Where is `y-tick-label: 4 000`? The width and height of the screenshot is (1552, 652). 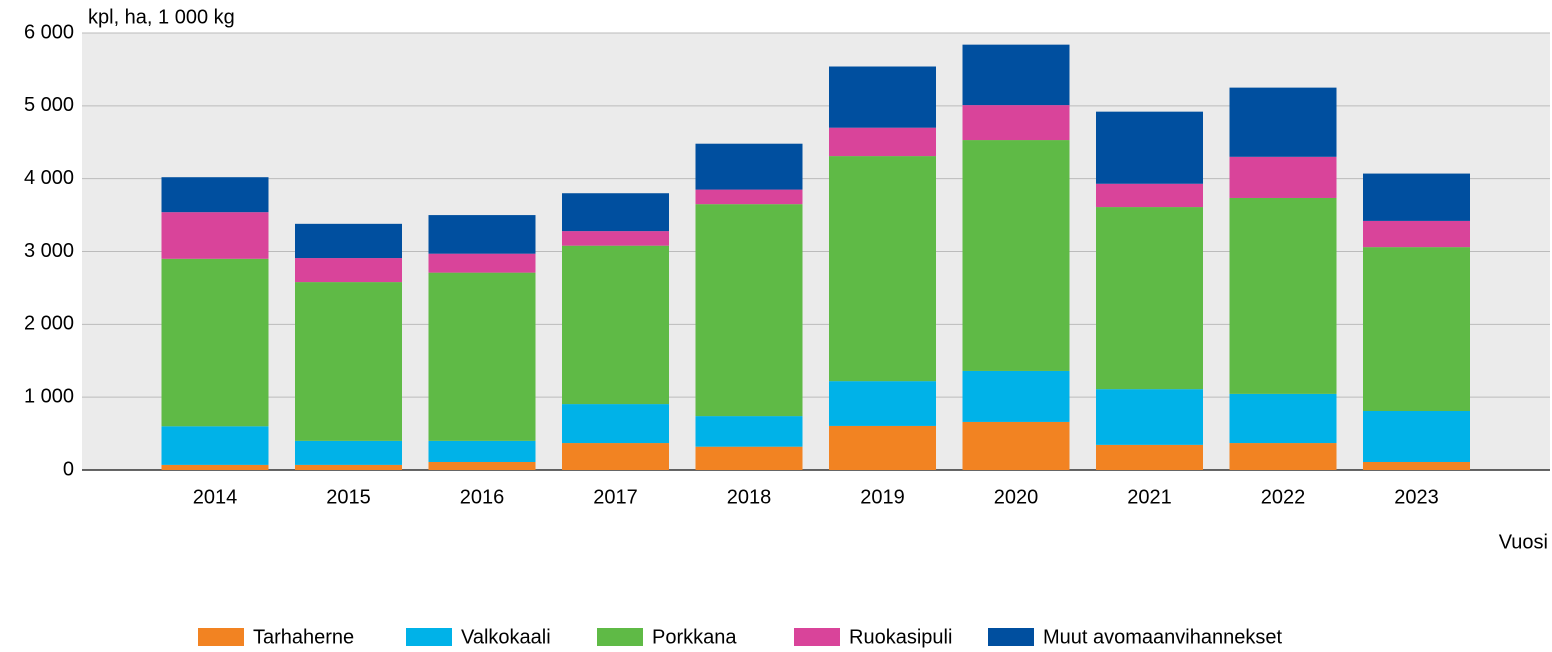
y-tick-label: 4 000 is located at coordinates (49, 178).